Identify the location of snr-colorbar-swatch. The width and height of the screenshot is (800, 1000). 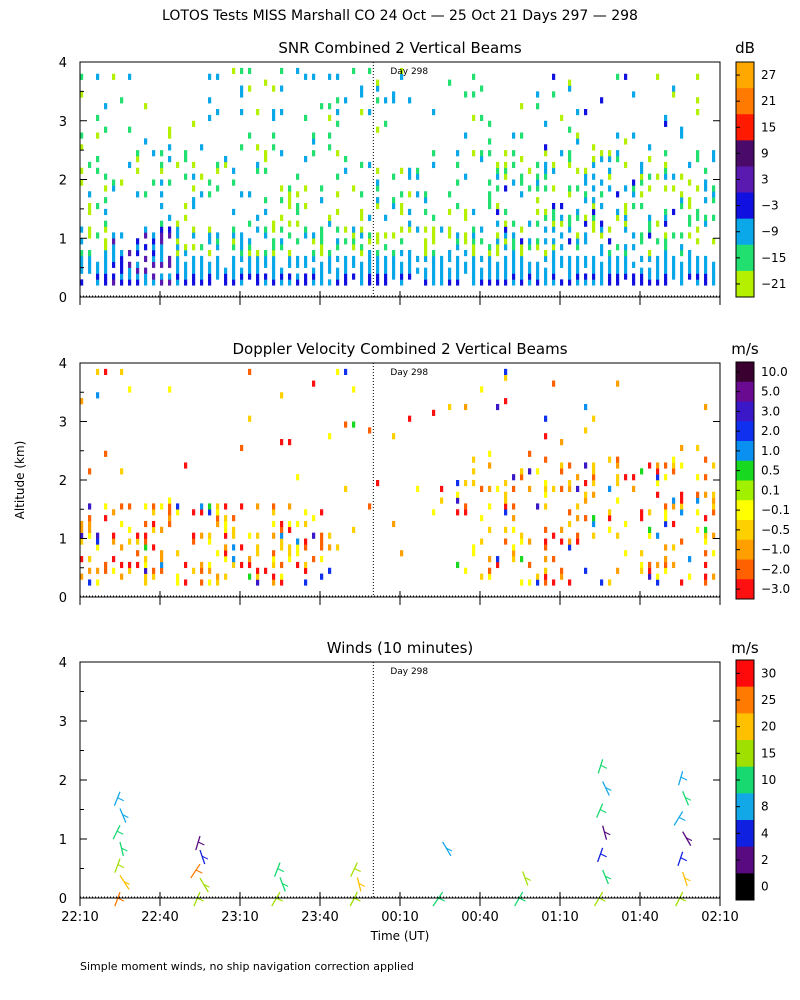
(745, 232).